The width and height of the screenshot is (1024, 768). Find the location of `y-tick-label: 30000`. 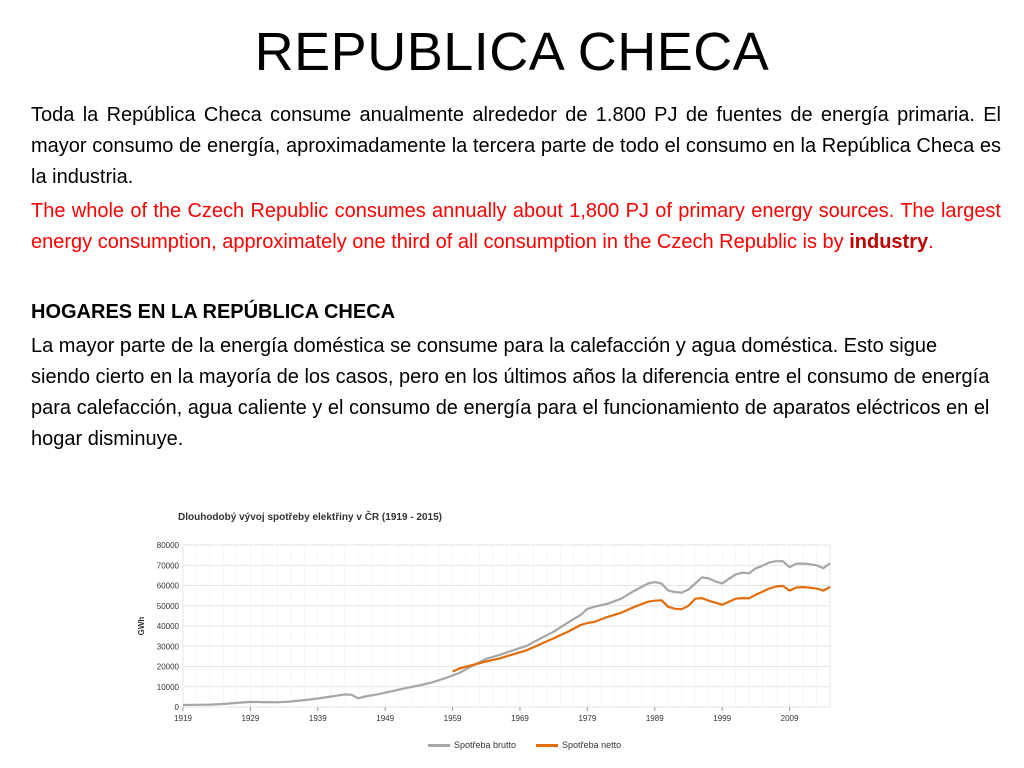

y-tick-label: 30000 is located at coordinates (168, 646).